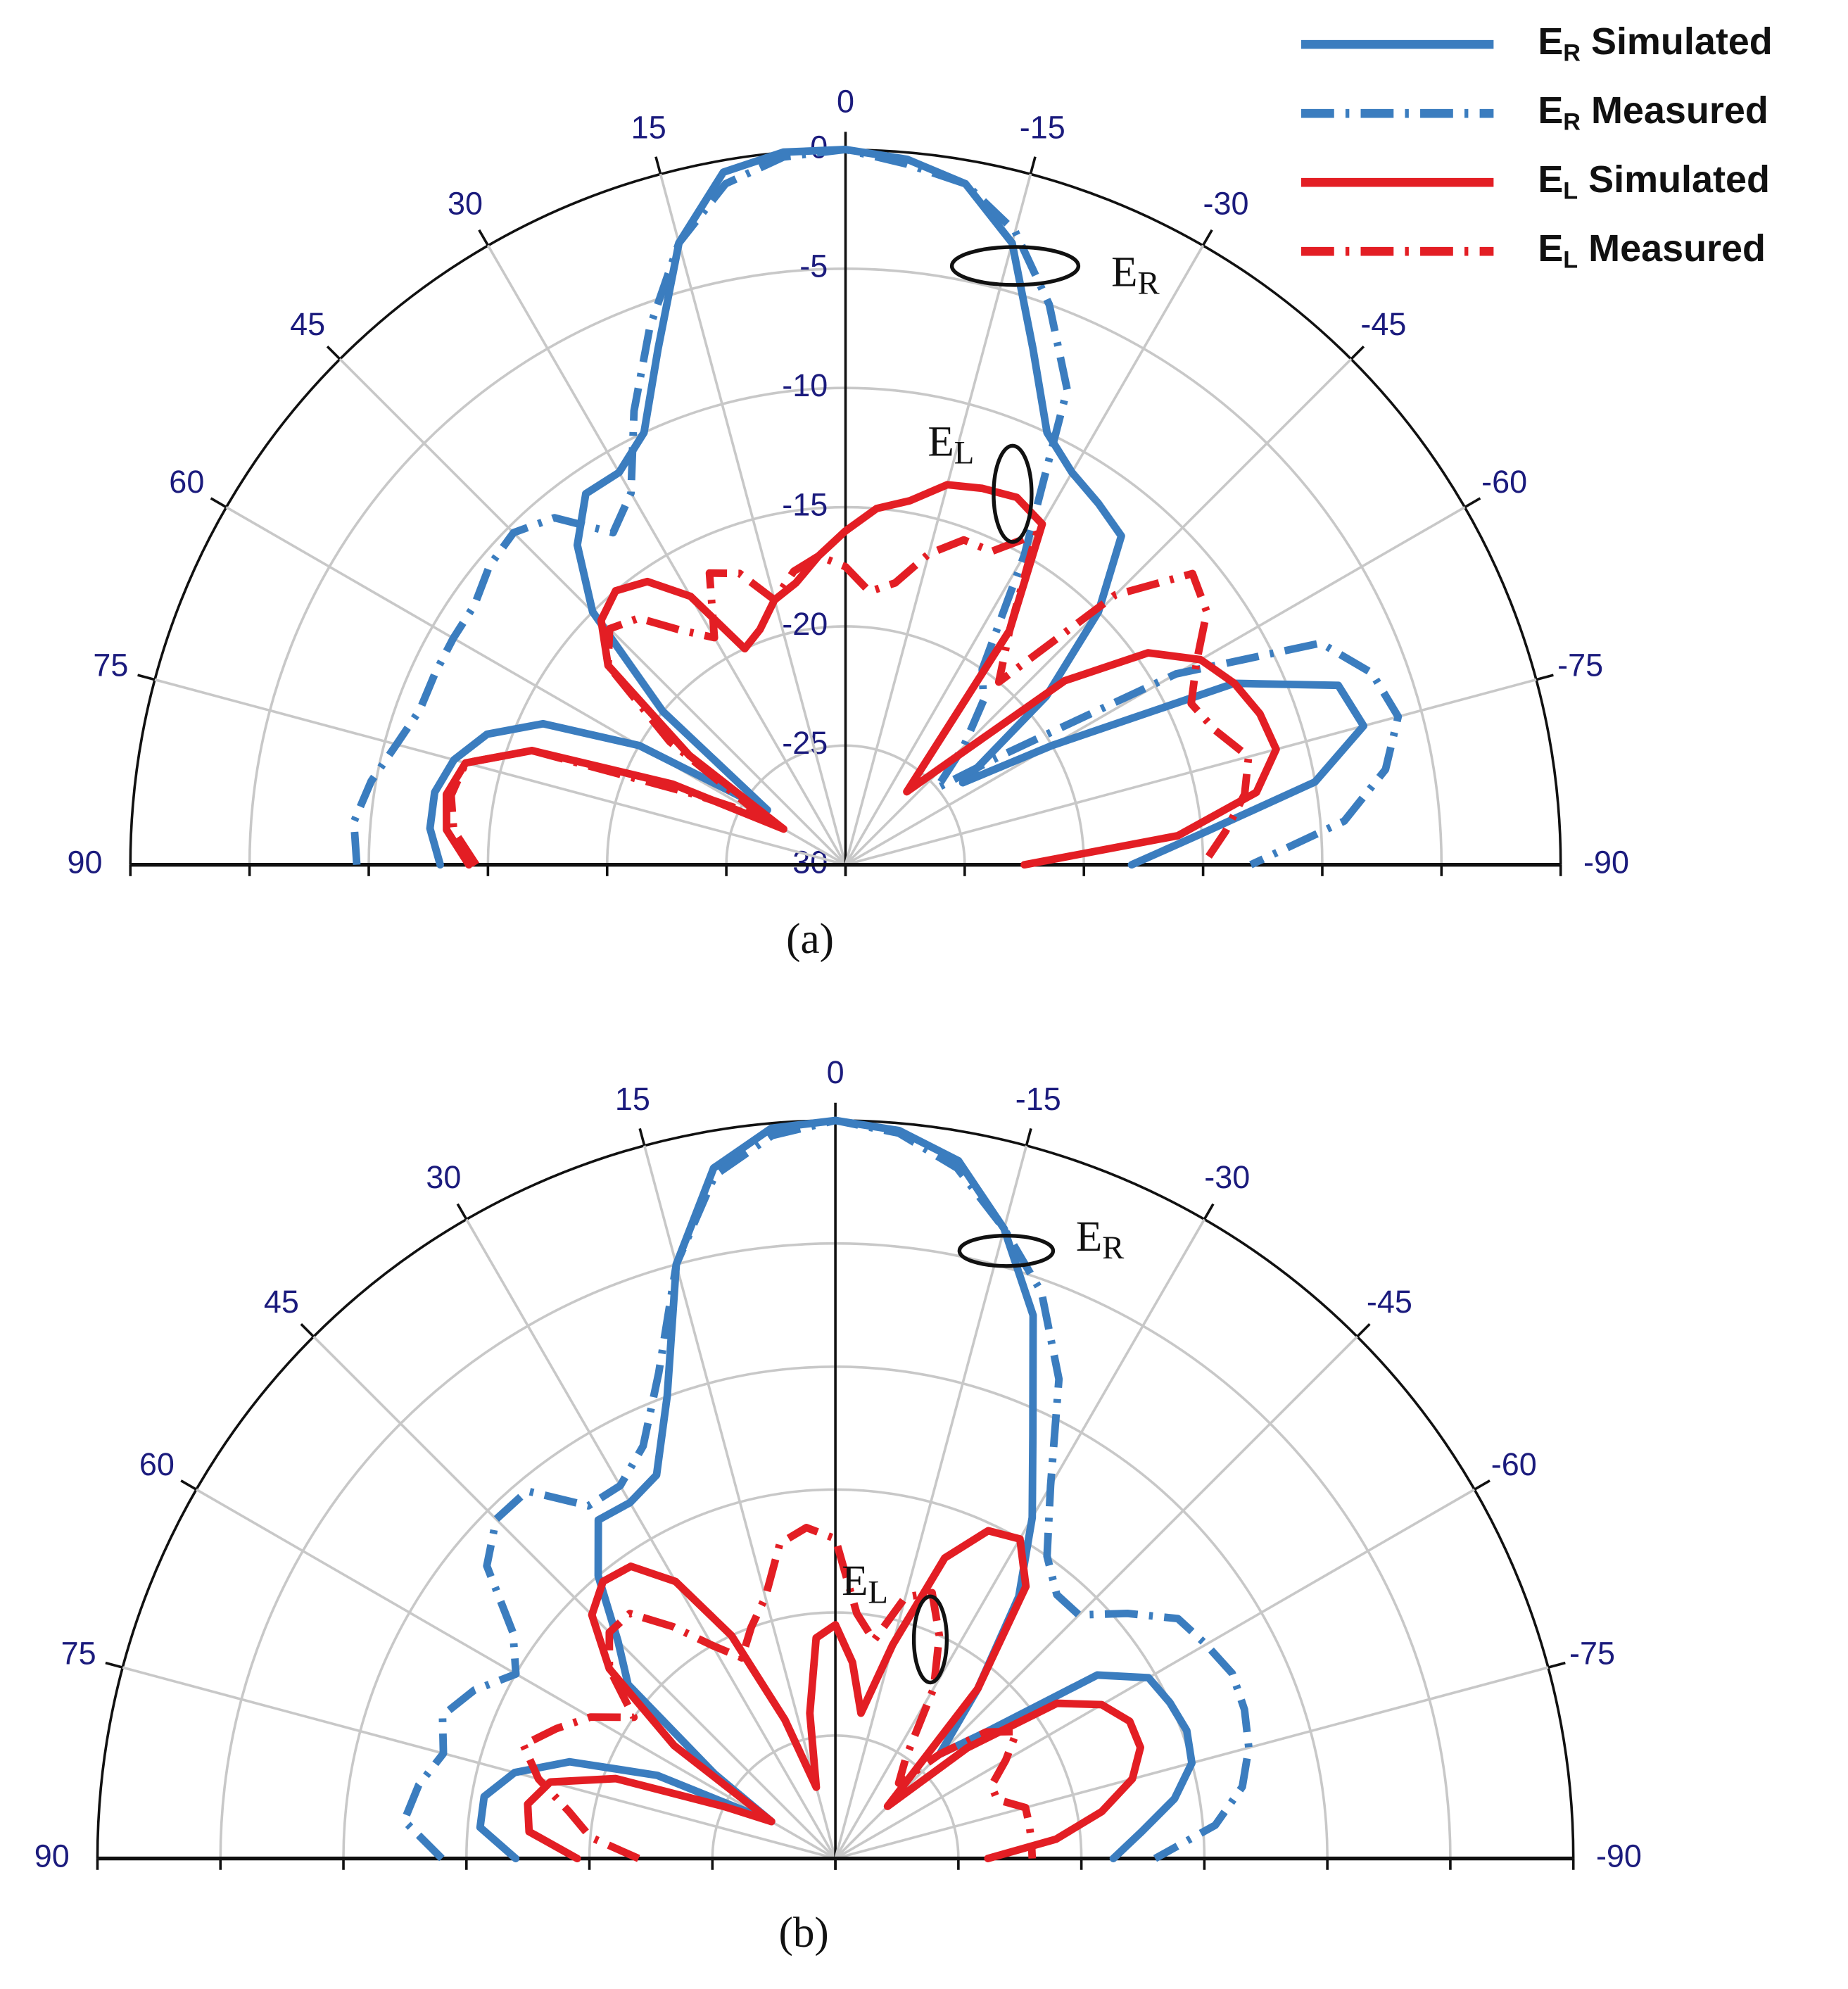 Image resolution: width=1848 pixels, height=1989 pixels. I want to click on r-tick-label: -10, so click(805, 385).